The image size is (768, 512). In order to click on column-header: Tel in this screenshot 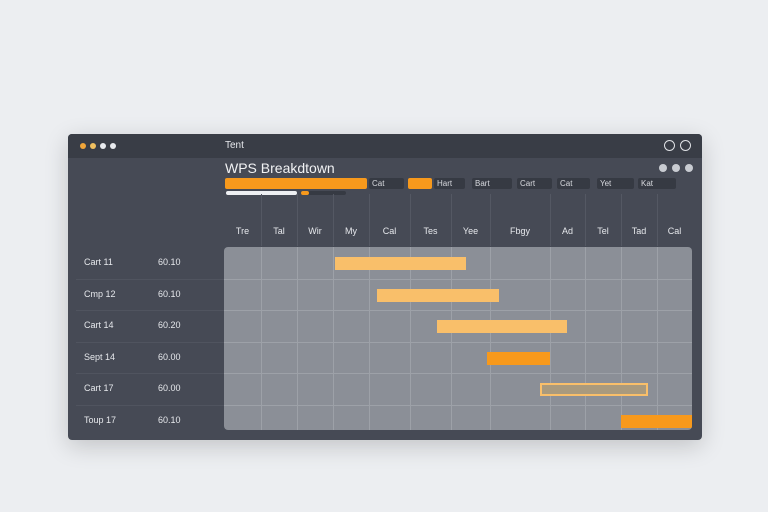, I will do `click(603, 231)`.